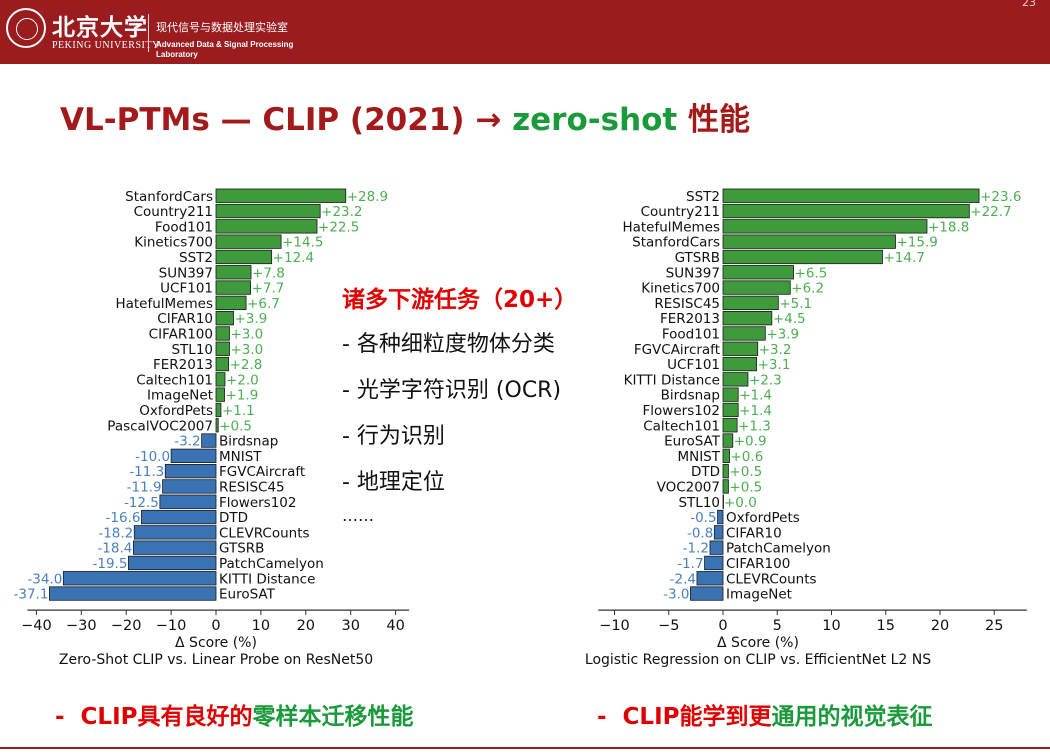 This screenshot has width=1050, height=755. Describe the element at coordinates (811, 273) in the screenshot. I see `data-label: +6.5` at that location.